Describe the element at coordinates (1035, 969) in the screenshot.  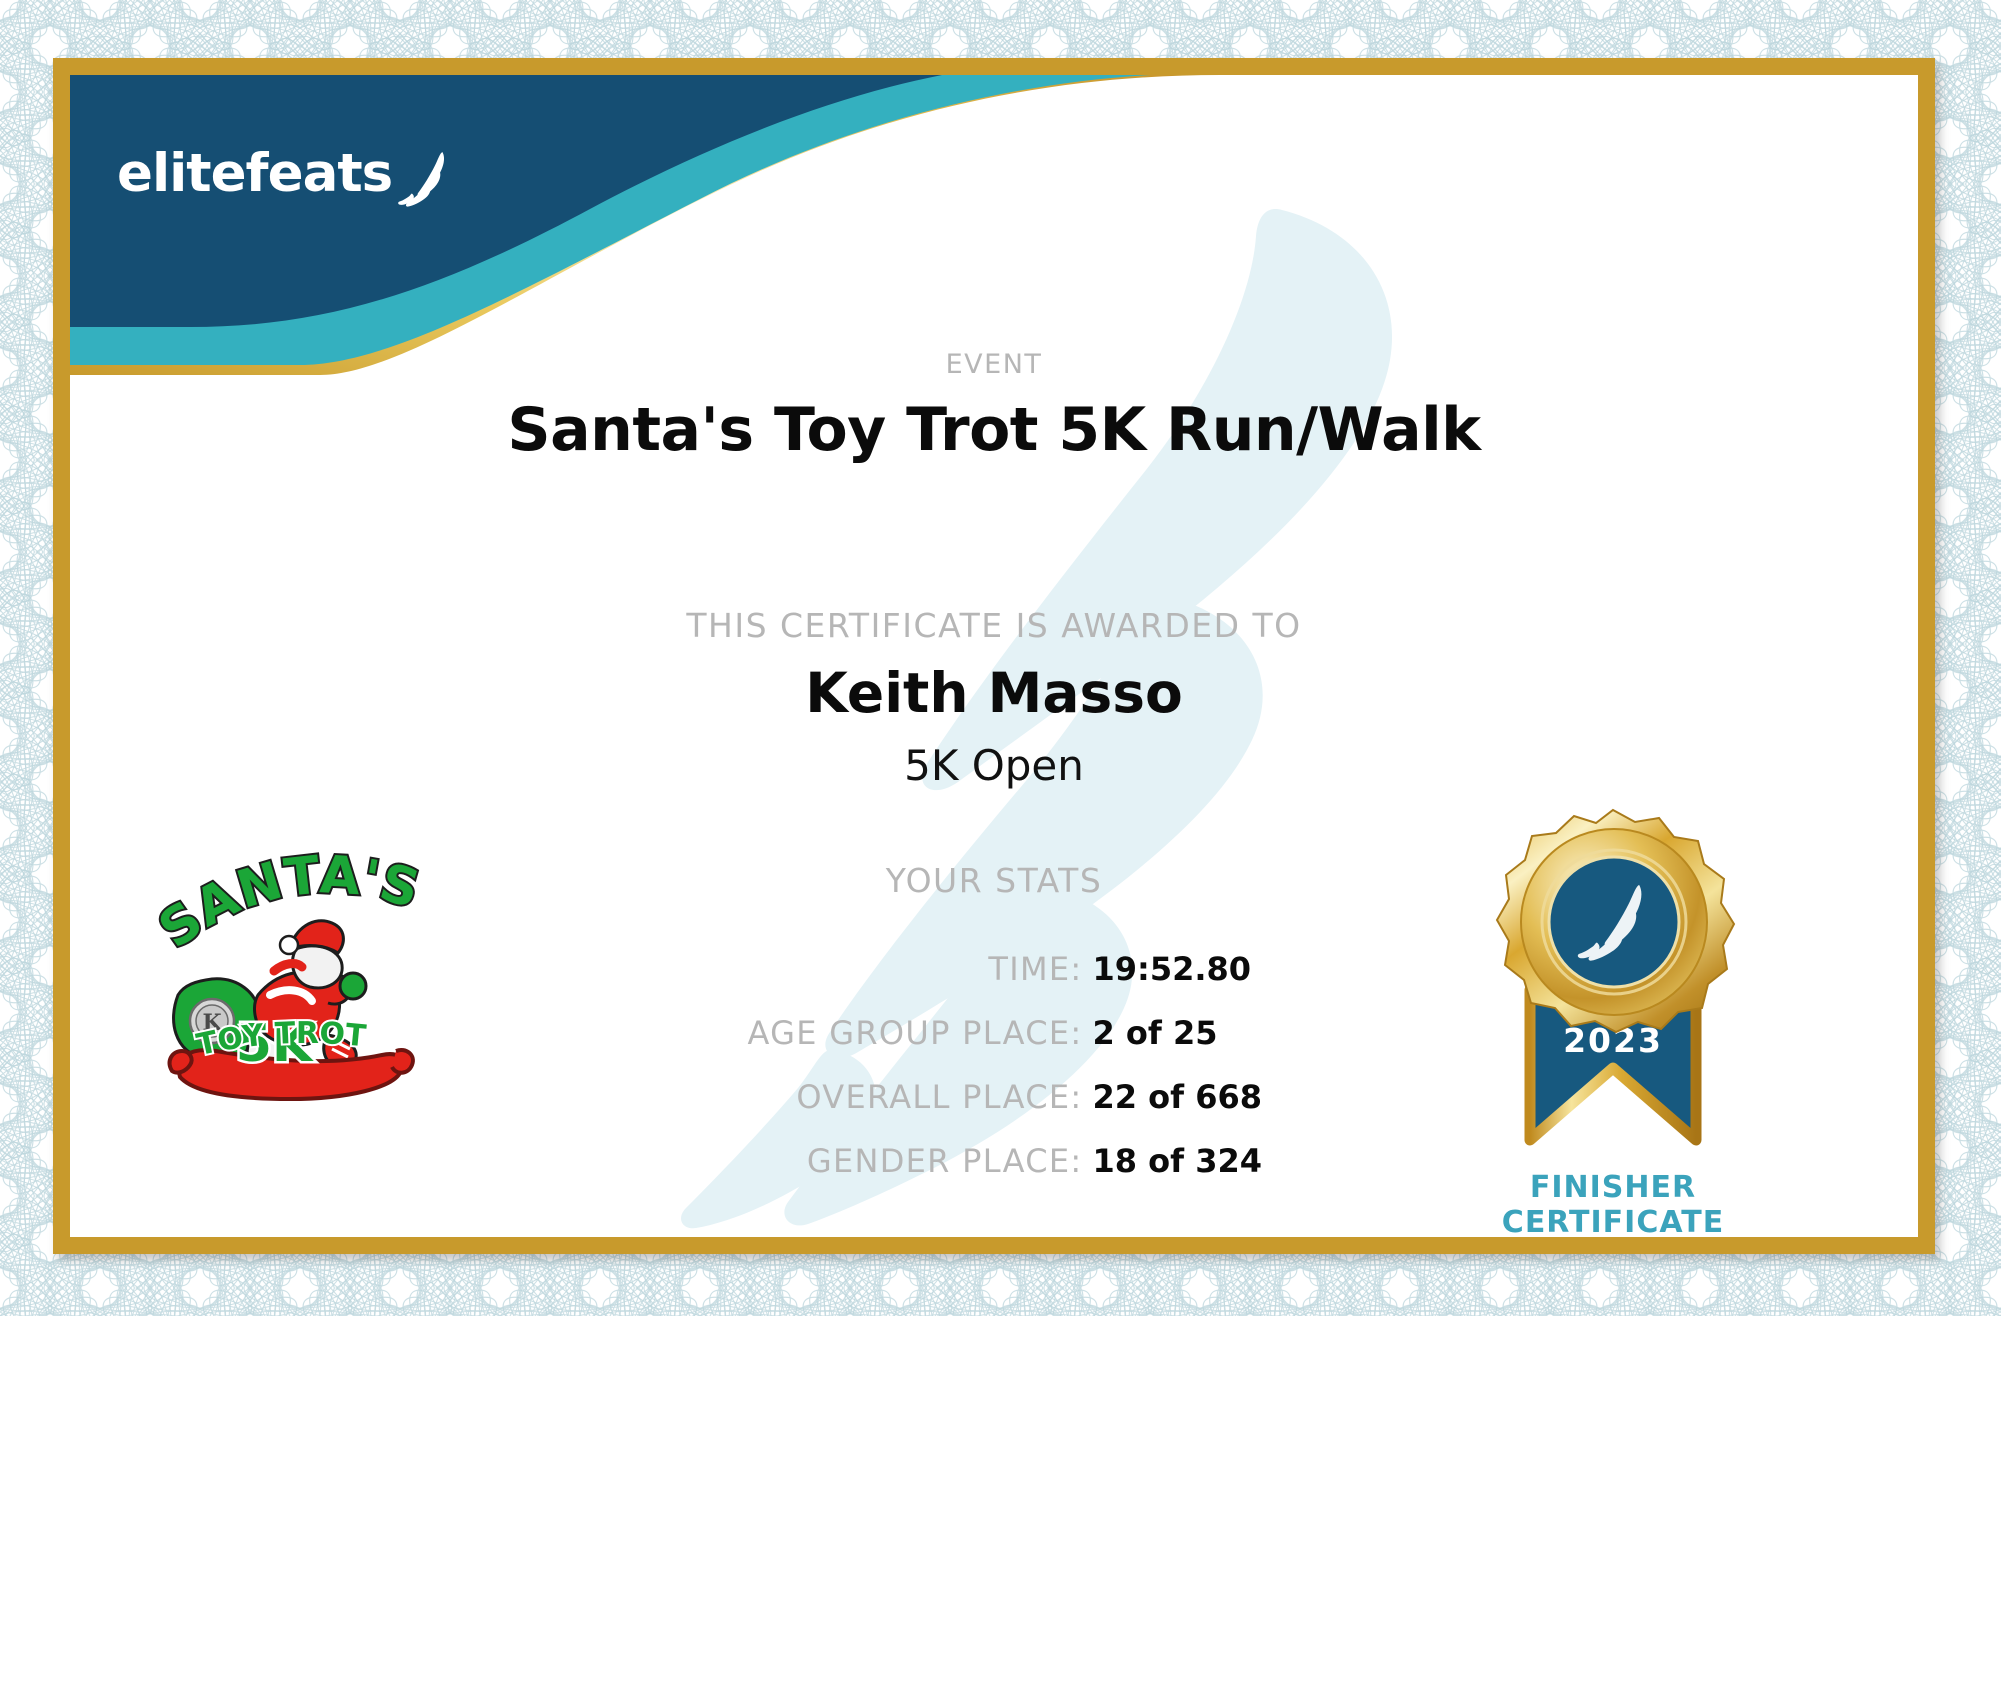
I see `stat-key: TIME:` at that location.